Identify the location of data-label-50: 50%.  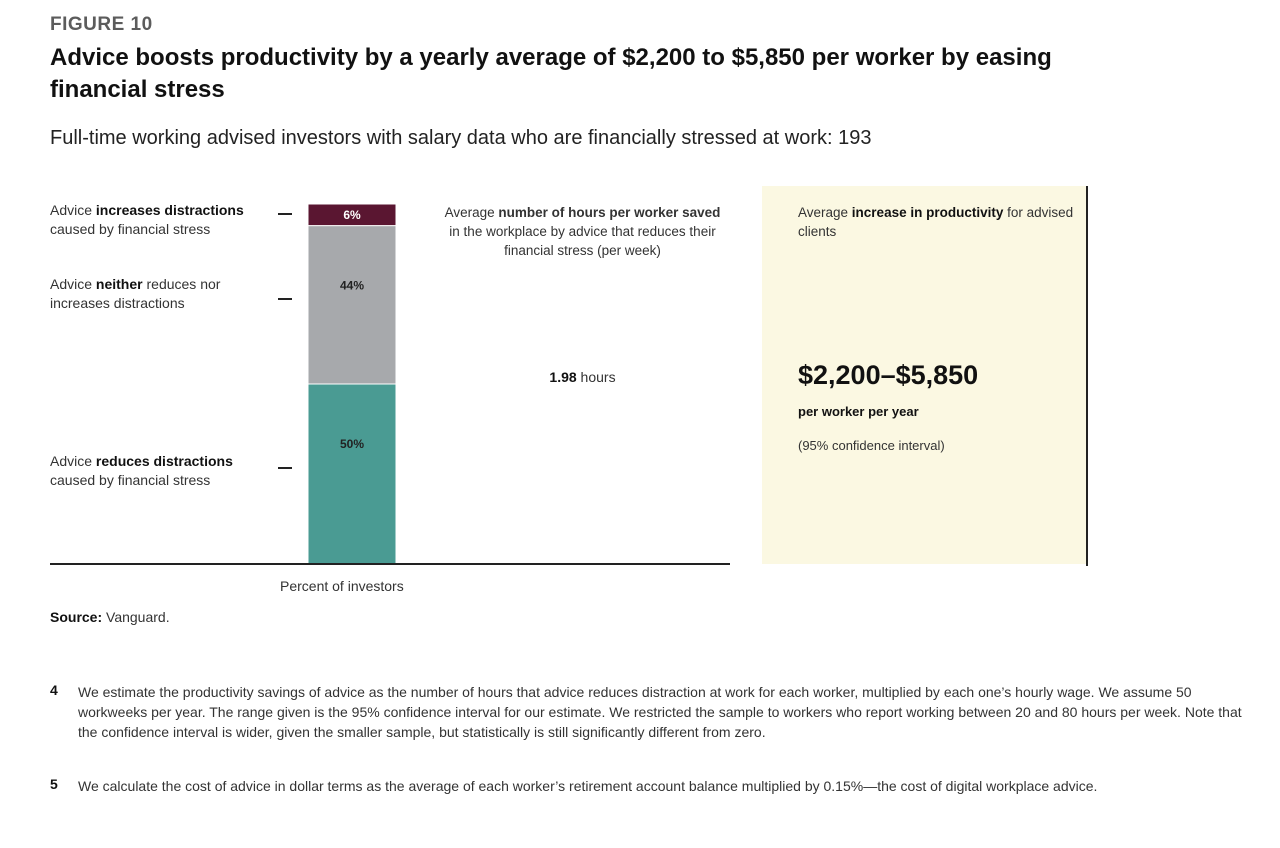
(352, 444).